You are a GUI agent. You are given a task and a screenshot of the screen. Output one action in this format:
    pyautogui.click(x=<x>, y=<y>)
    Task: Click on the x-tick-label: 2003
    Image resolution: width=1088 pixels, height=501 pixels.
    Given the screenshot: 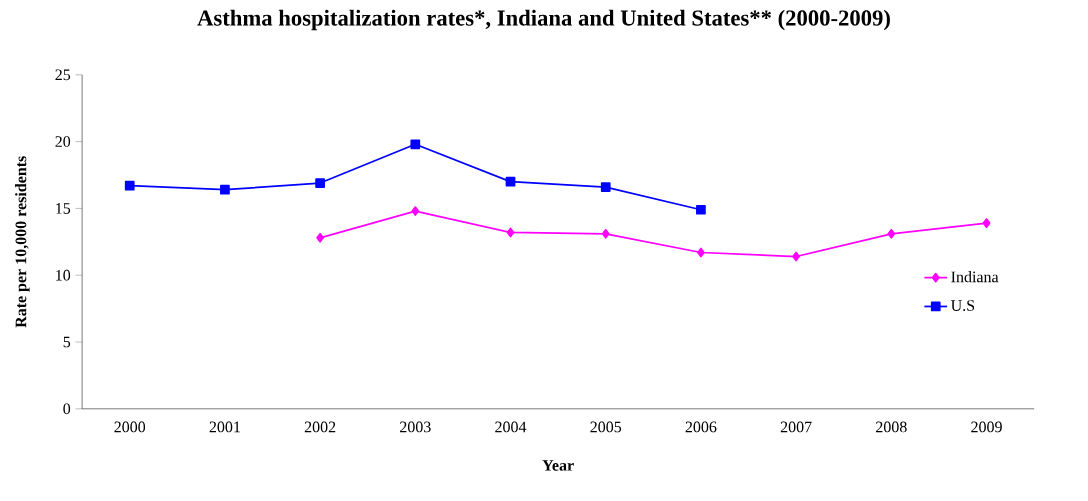 What is the action you would take?
    pyautogui.click(x=415, y=427)
    